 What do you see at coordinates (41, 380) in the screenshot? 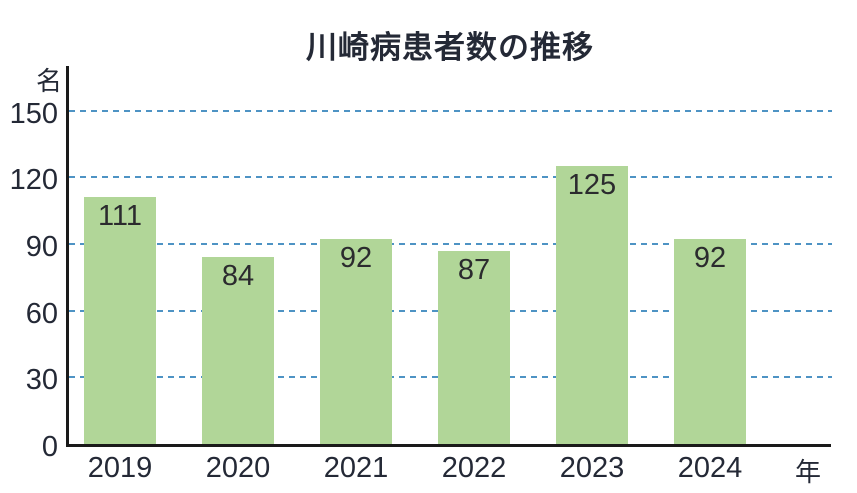
I see `y-tick-label-30: 30` at bounding box center [41, 380].